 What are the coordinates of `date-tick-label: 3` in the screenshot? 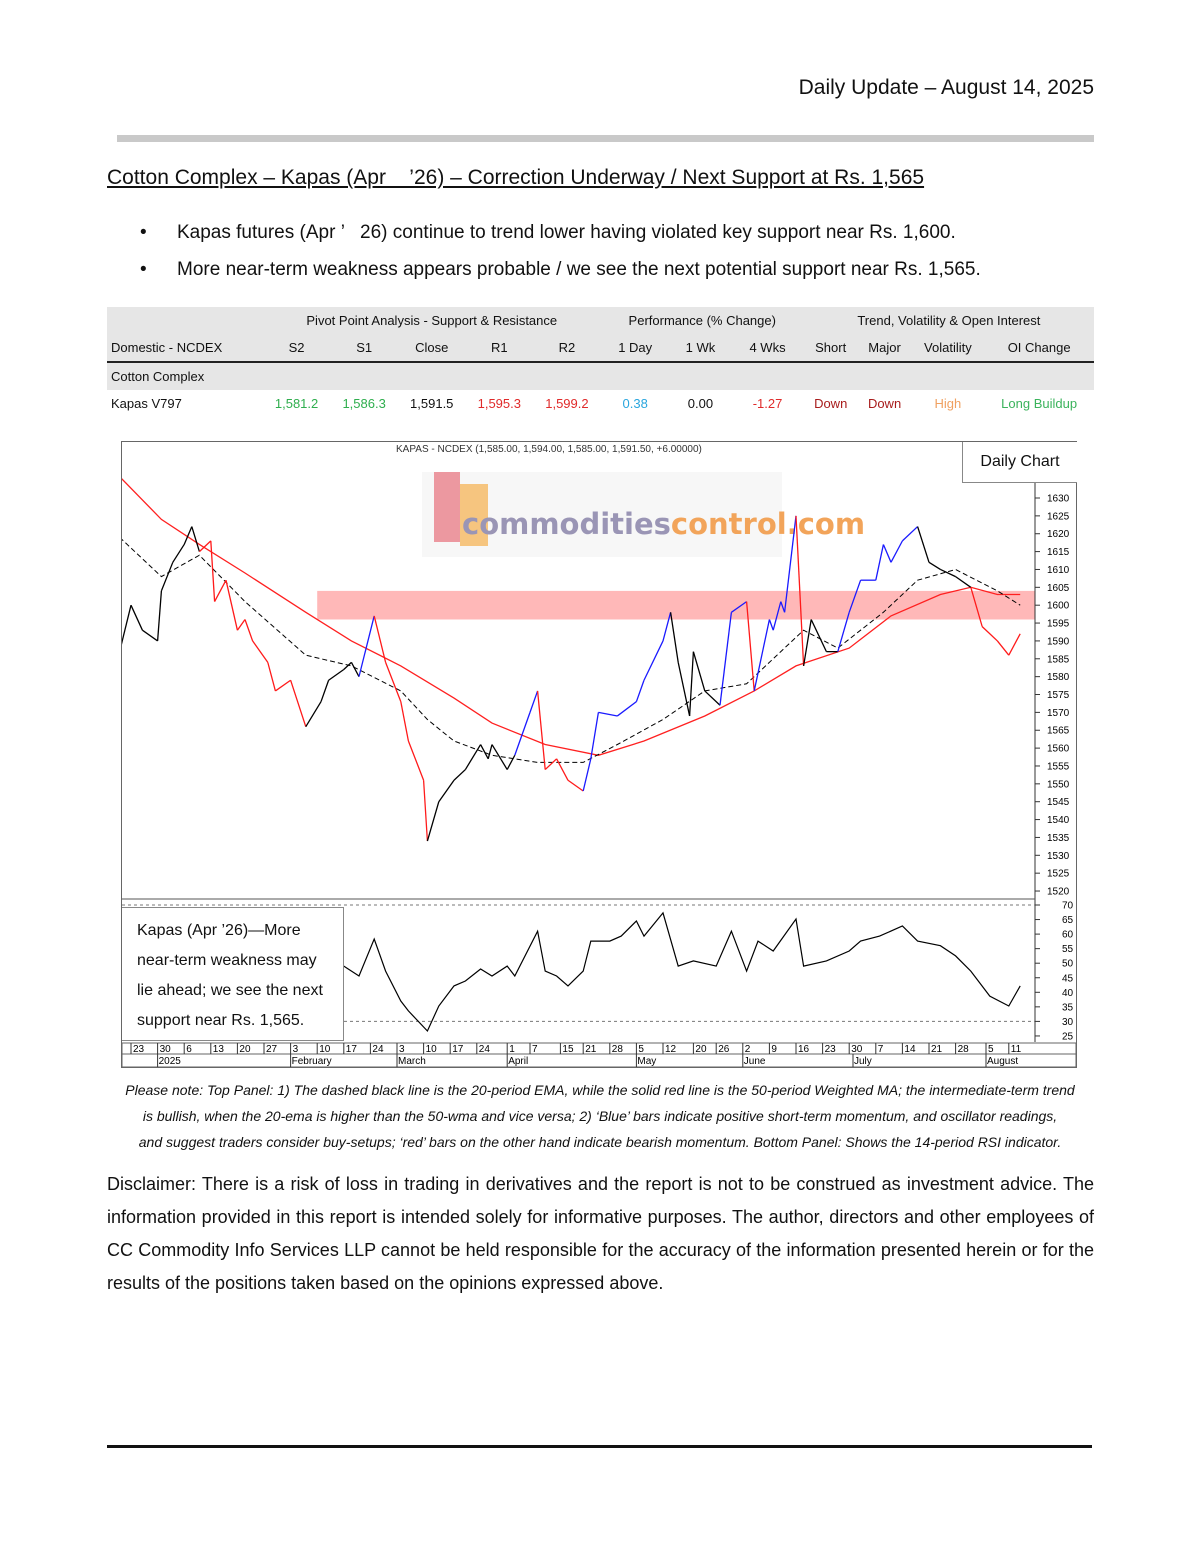 It's located at (296, 1049).